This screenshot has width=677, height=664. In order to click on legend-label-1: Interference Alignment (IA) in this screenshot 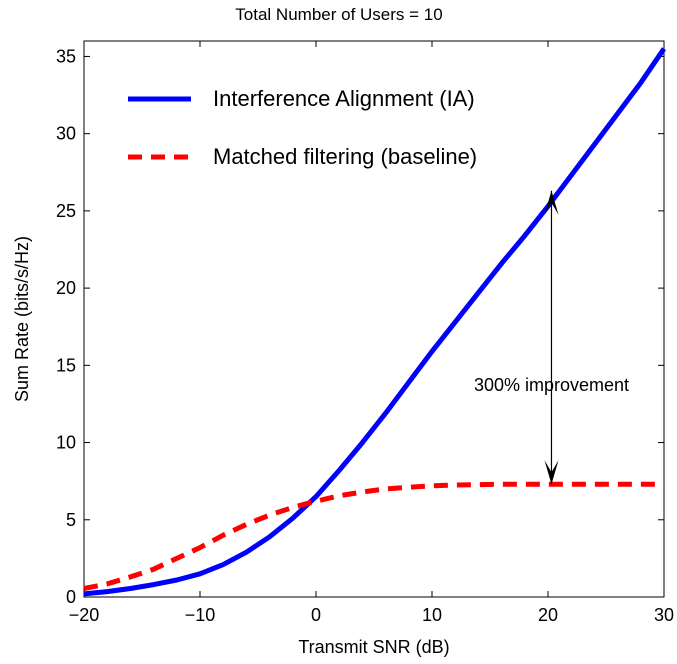, I will do `click(344, 98)`.